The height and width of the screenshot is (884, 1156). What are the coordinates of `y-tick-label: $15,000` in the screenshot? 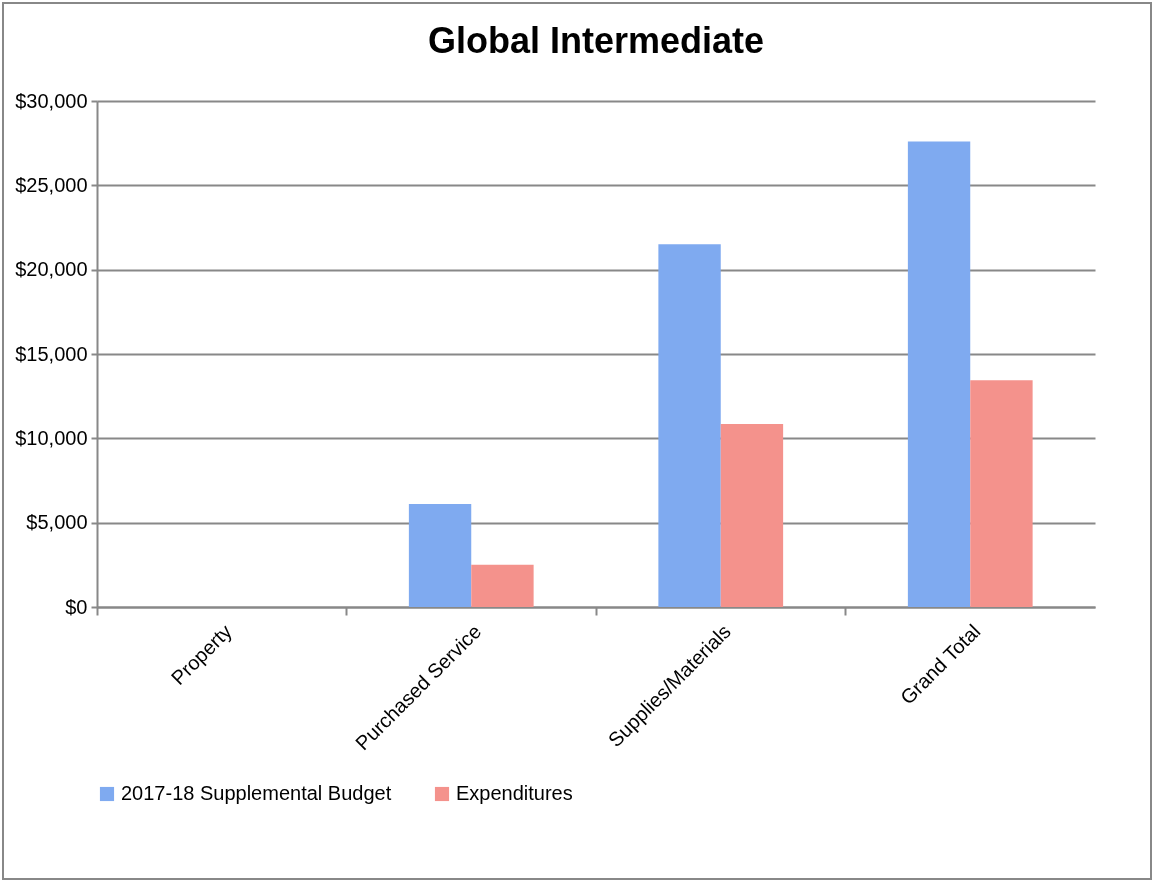 It's located at (51, 353).